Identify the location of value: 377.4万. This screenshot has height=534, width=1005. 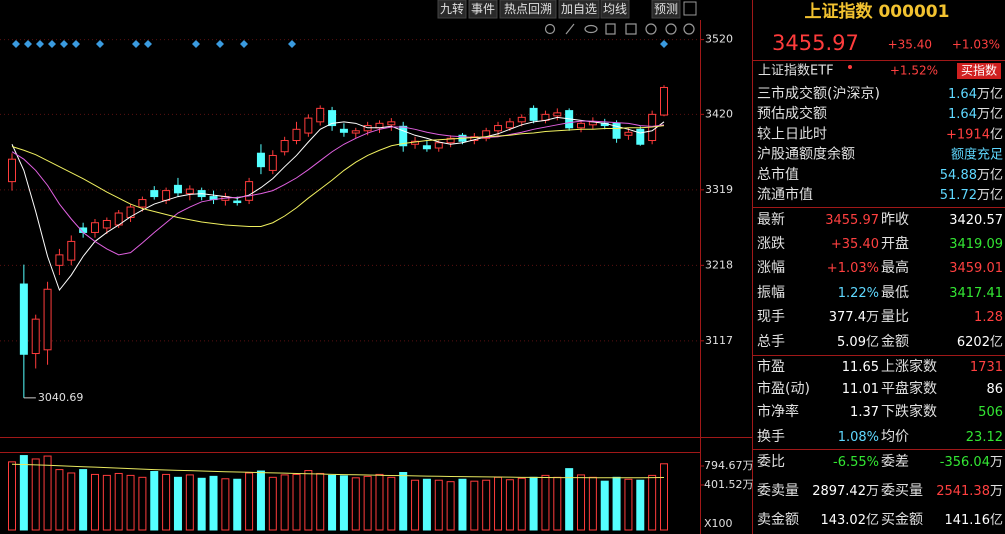
(854, 317).